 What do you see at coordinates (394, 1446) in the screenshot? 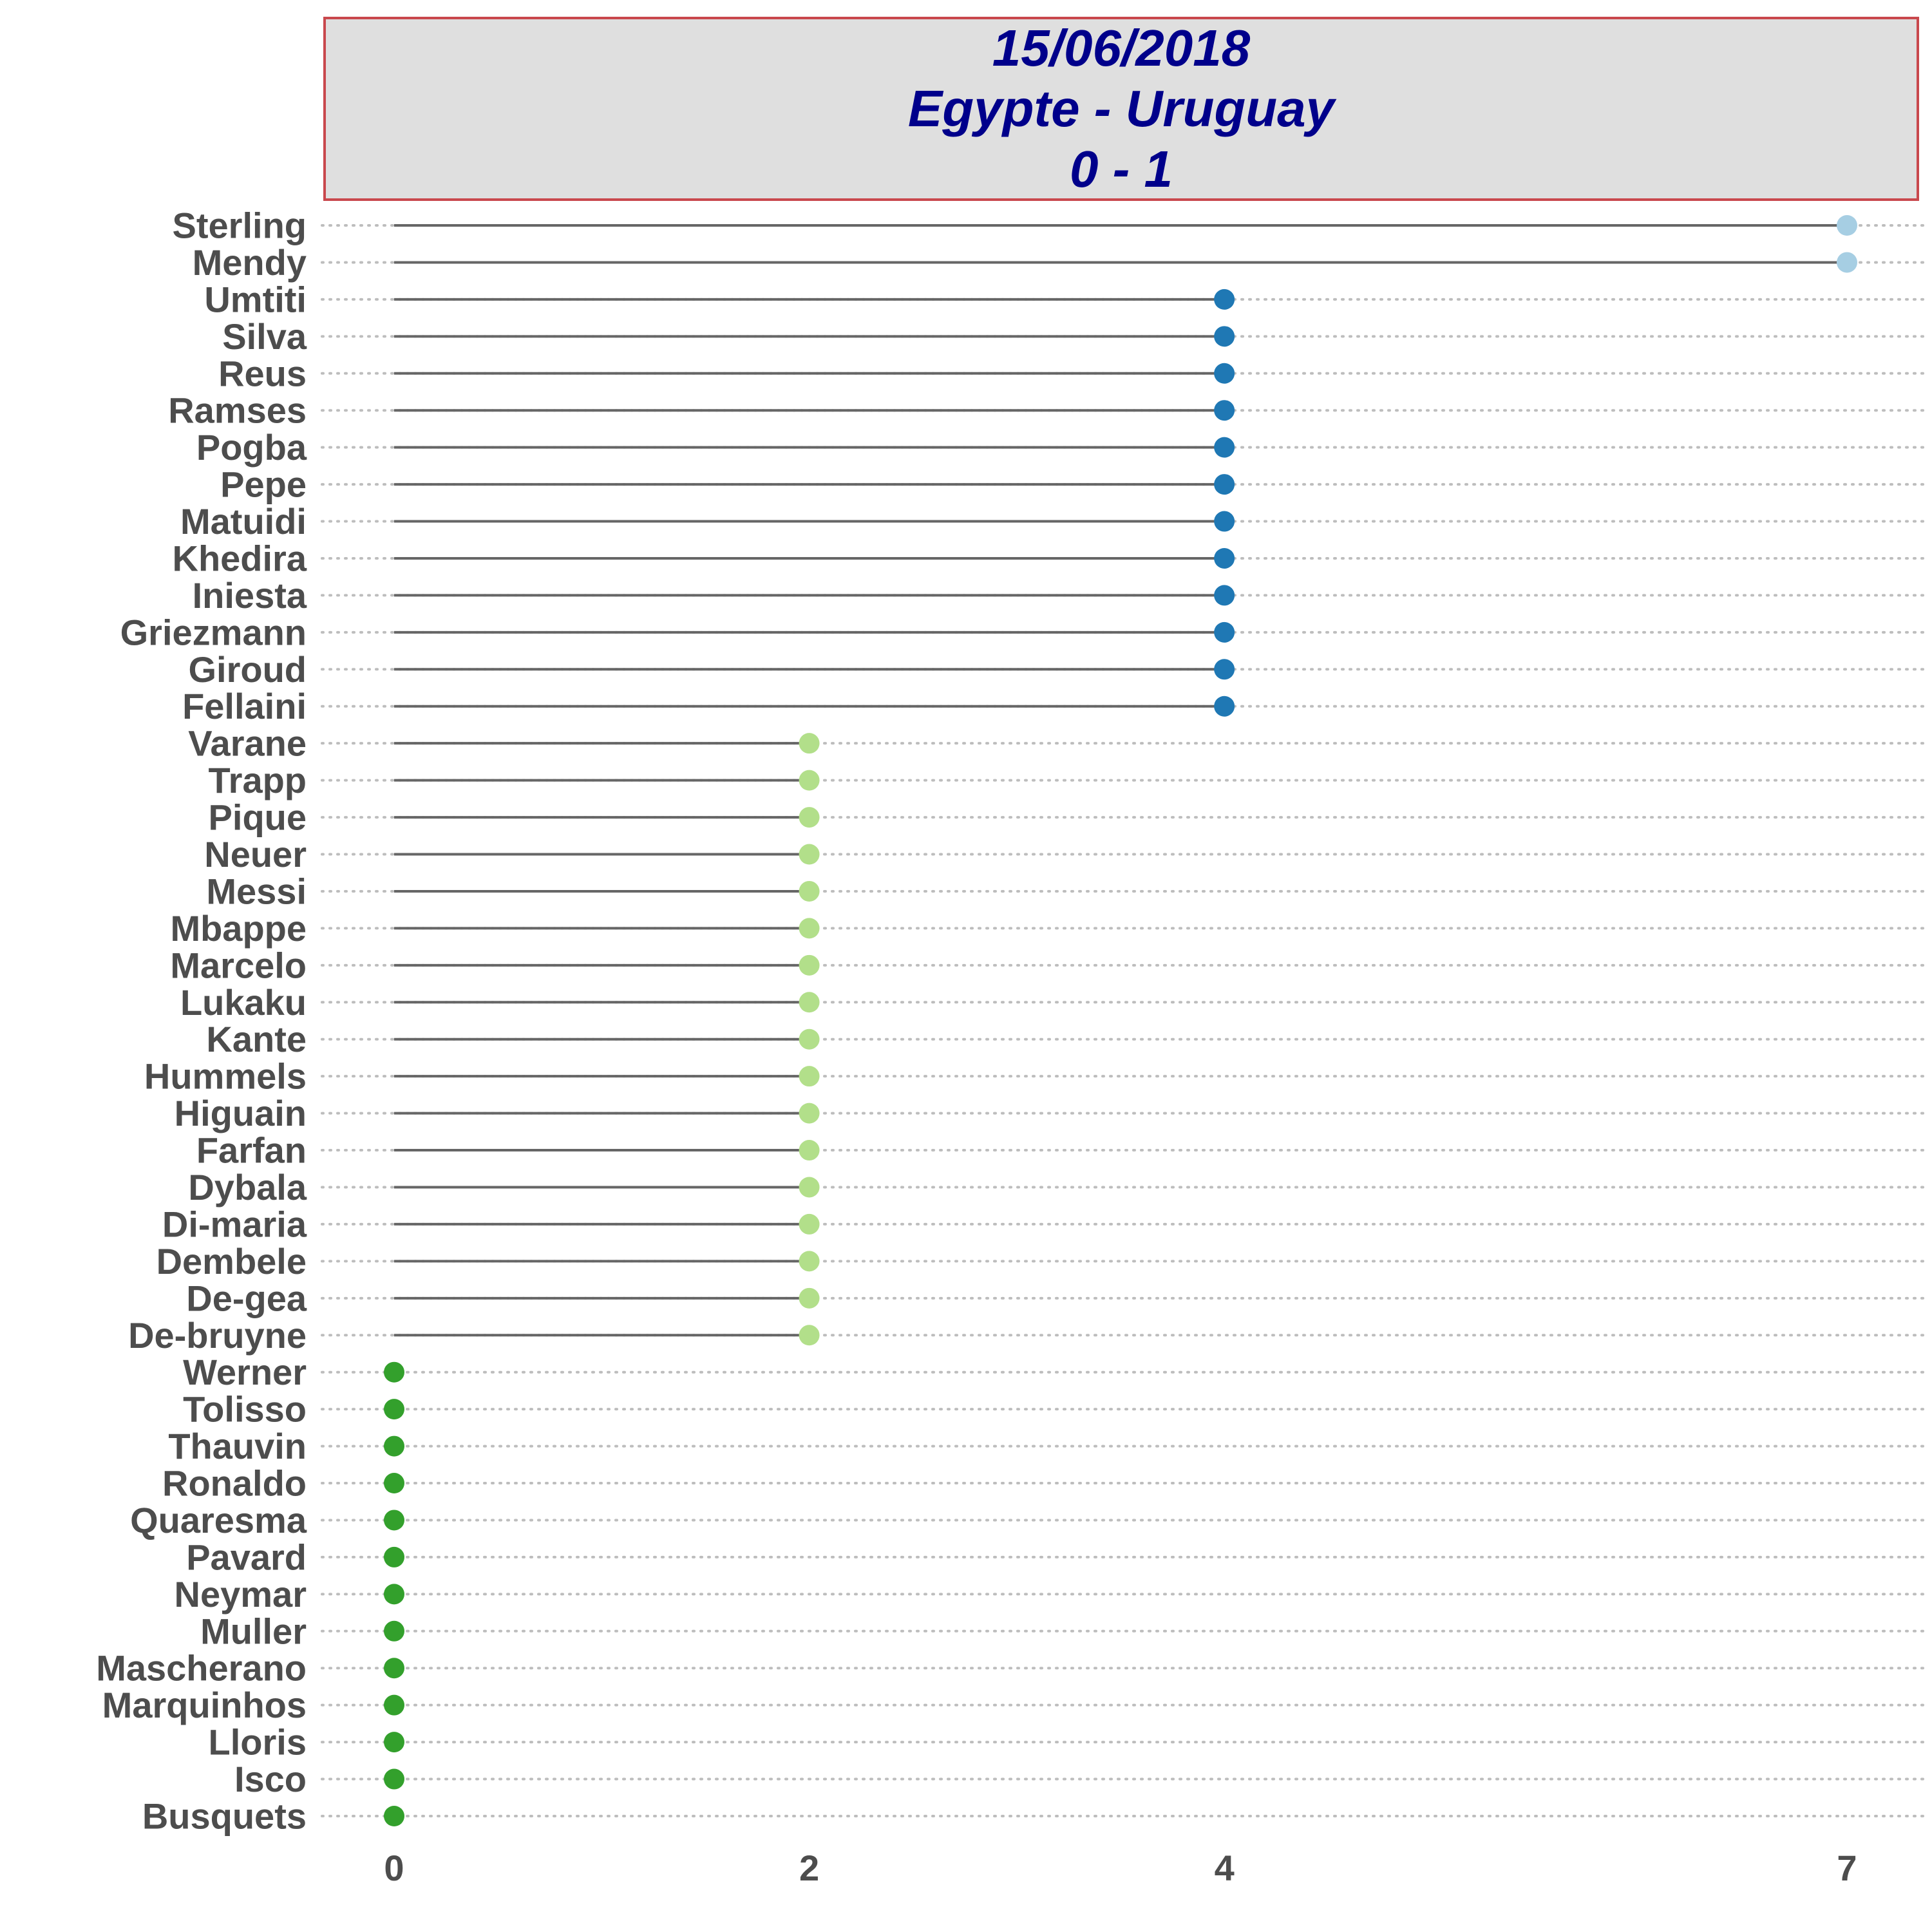
I see `point-thauvin` at bounding box center [394, 1446].